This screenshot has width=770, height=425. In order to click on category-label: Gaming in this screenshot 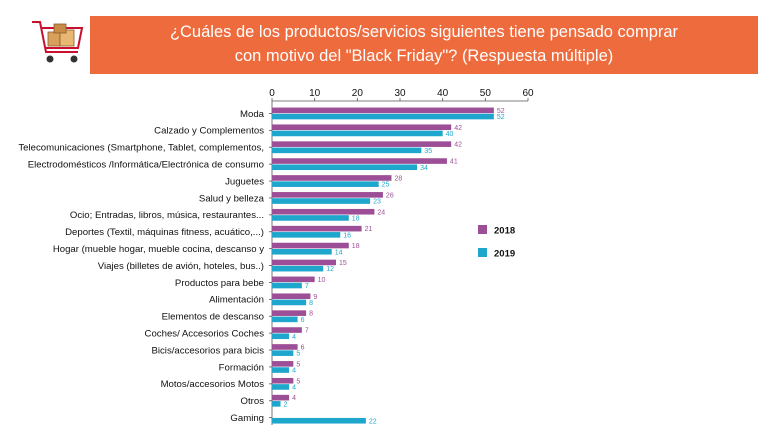, I will do `click(247, 418)`.